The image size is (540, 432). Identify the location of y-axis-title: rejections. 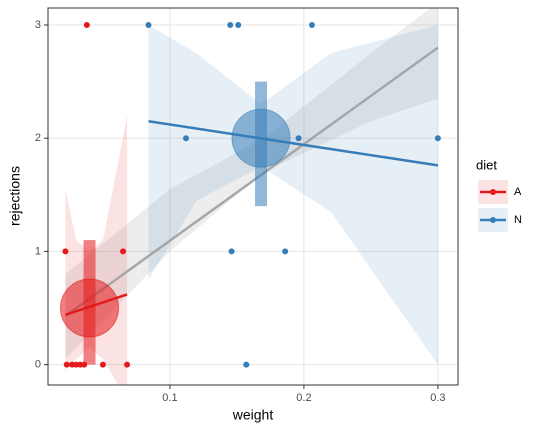
(15, 196).